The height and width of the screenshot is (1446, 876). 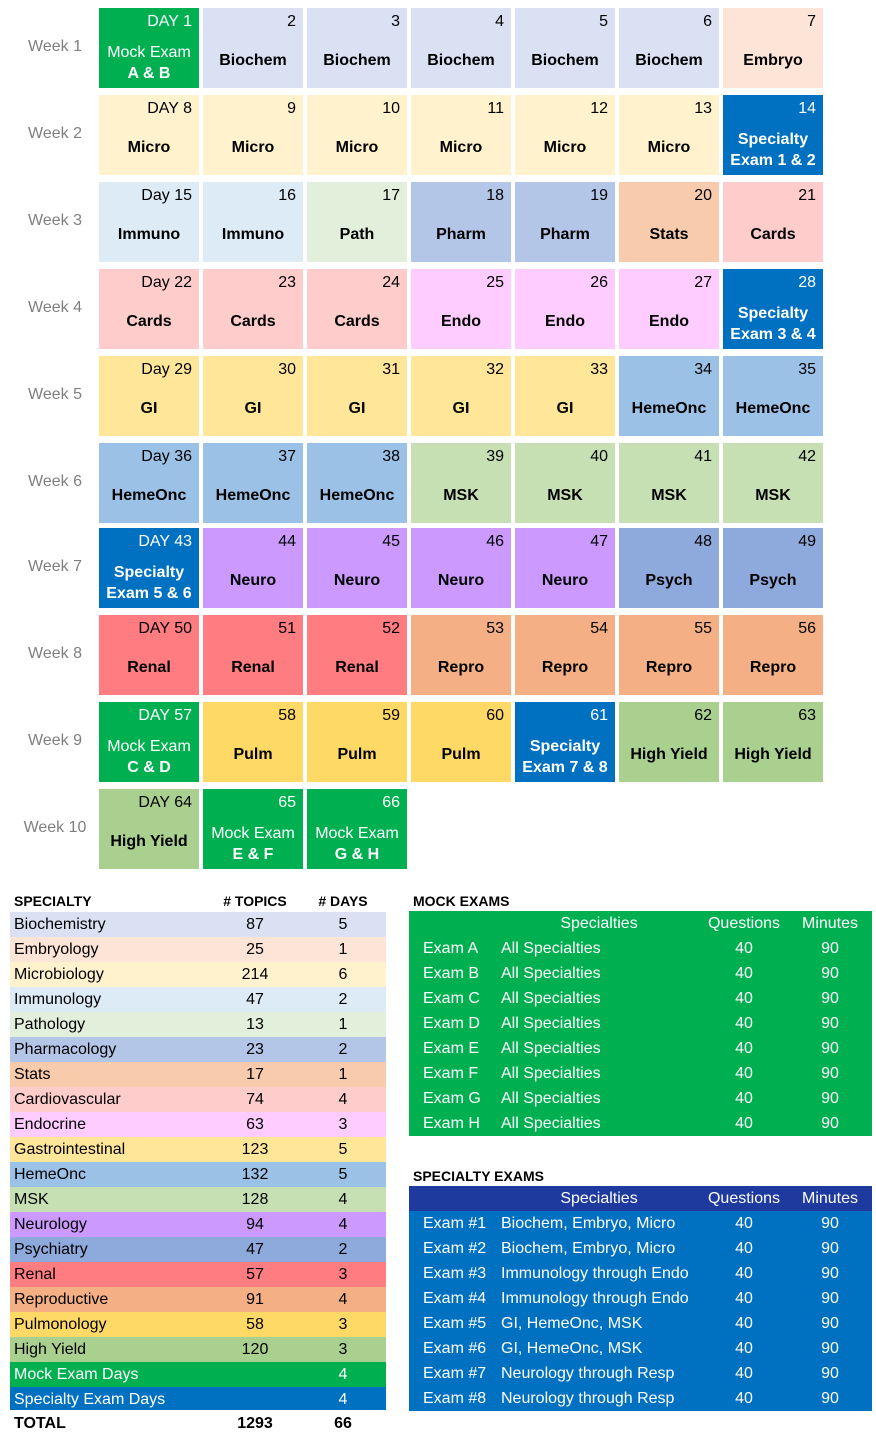 What do you see at coordinates (703, 108) in the screenshot?
I see `day-number: 13` at bounding box center [703, 108].